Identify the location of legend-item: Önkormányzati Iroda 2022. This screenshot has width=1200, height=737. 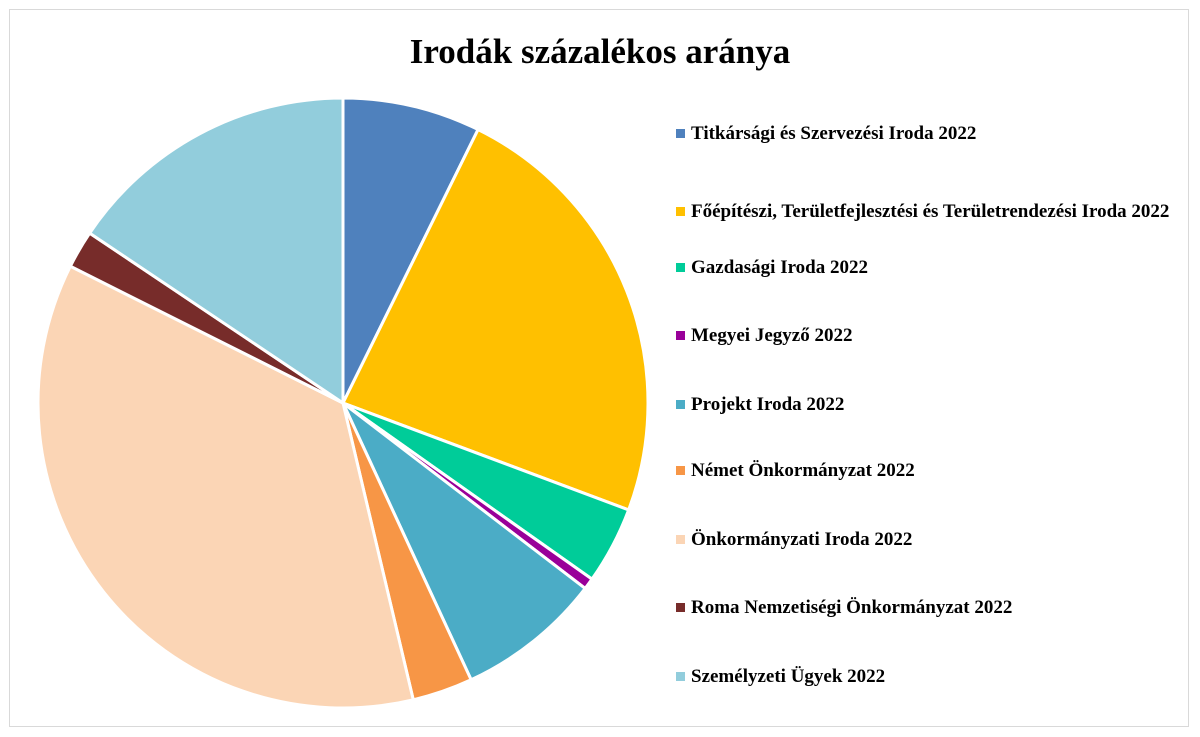
(936, 540).